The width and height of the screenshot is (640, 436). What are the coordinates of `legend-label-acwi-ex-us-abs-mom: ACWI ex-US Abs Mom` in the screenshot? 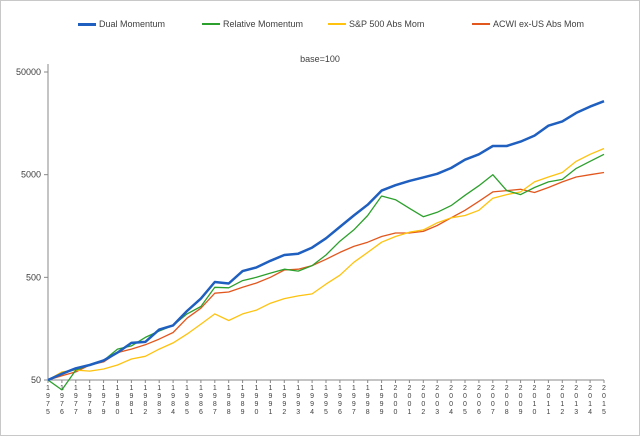 It's located at (539, 24).